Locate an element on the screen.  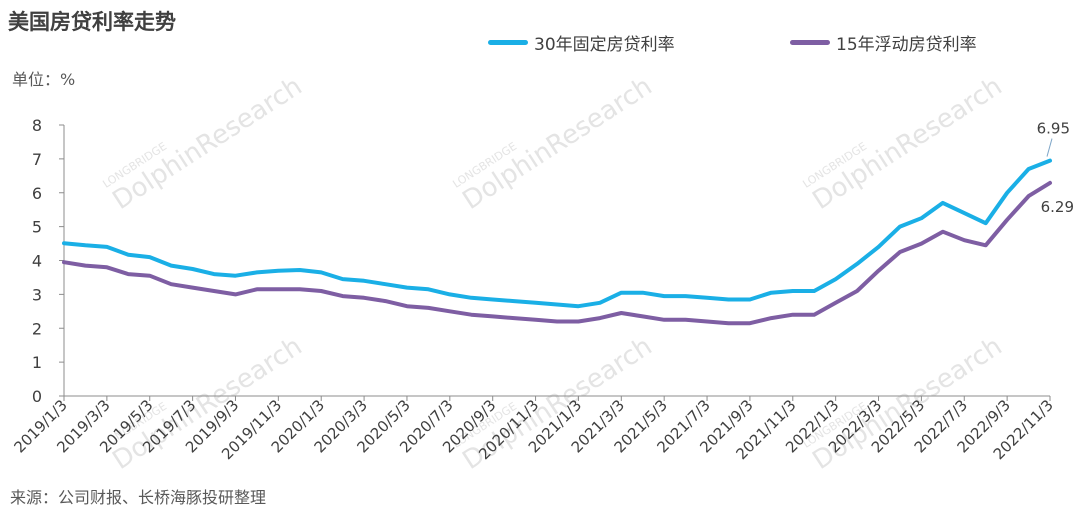
y-tick-label: 5 is located at coordinates (37, 227).